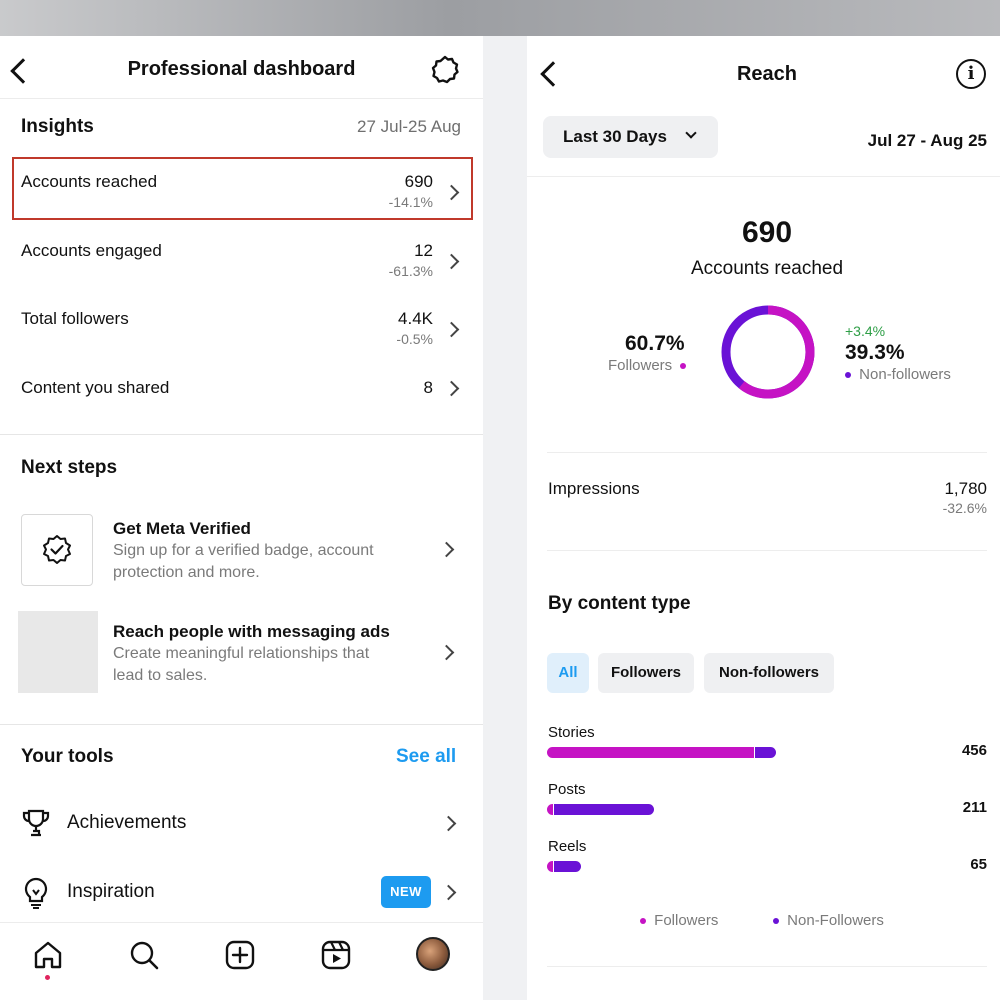 This screenshot has width=1000, height=1000. I want to click on reels-icon, so click(336, 955).